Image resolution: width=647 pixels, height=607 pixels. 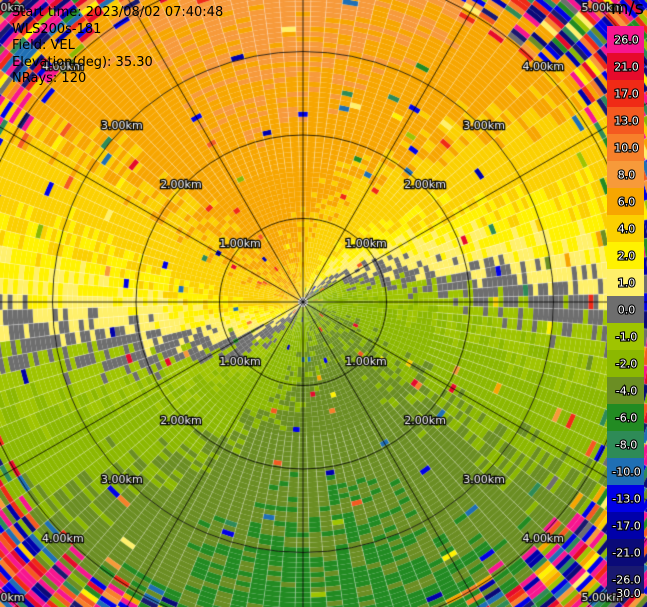 I want to click on colorbar-tick-label: -13.0, so click(x=626, y=499).